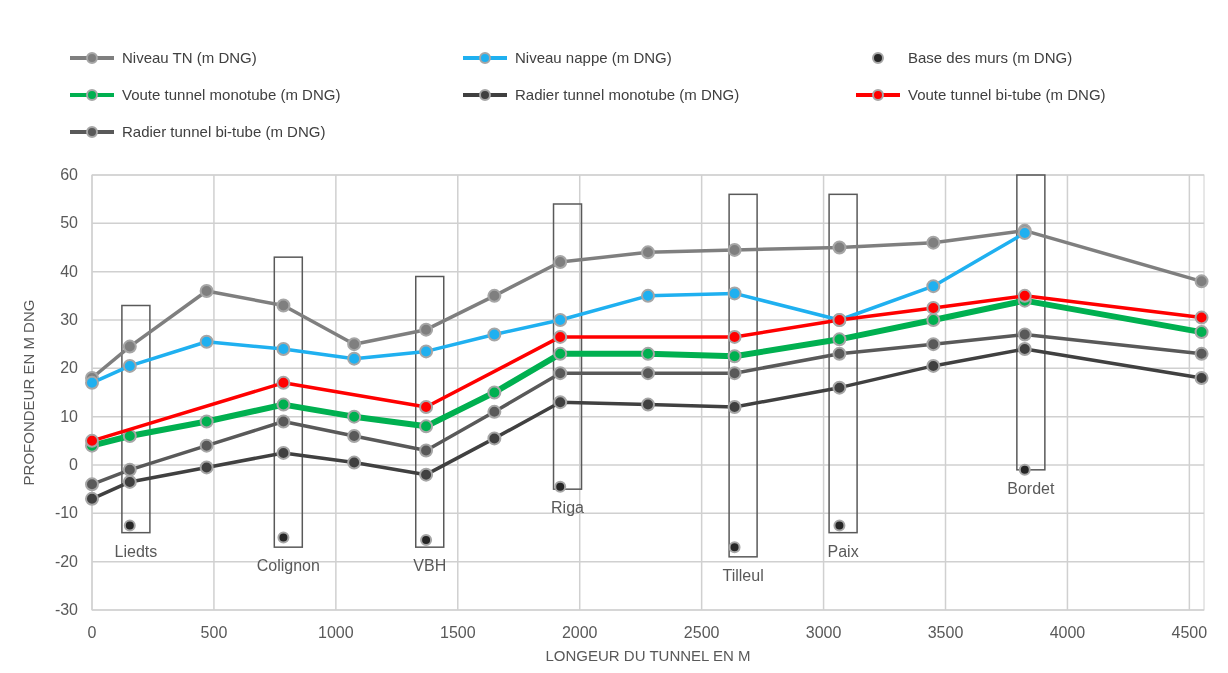 The height and width of the screenshot is (673, 1228). What do you see at coordinates (69, 319) in the screenshot?
I see `y-tick-label: 30` at bounding box center [69, 319].